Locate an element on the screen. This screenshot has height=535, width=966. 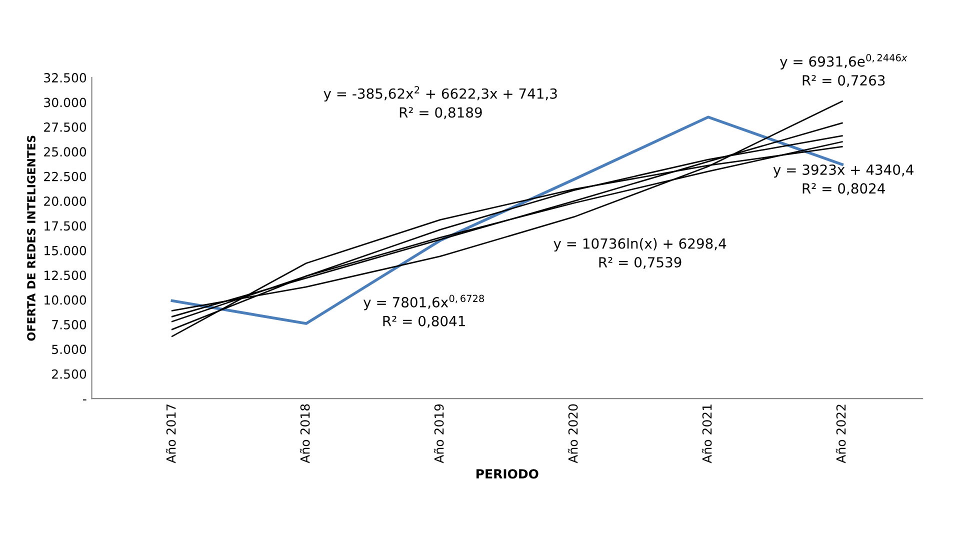
y-tick-label: 5.000 is located at coordinates (69, 349).